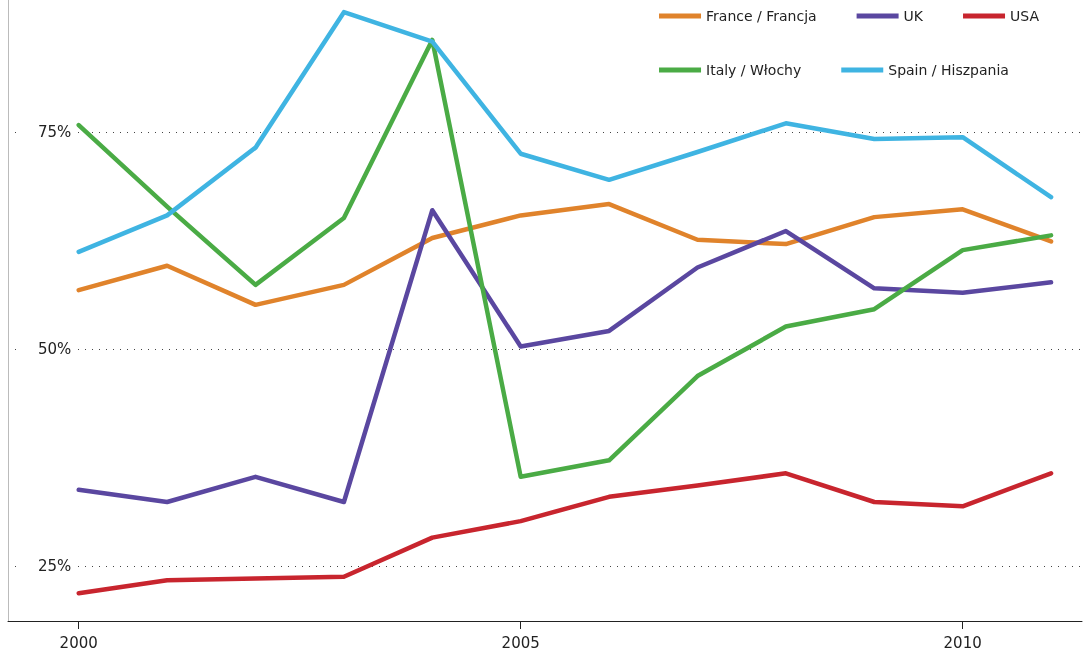 This screenshot has width=1084, height=668. I want to click on x-tick-label: 2010, so click(962, 642).